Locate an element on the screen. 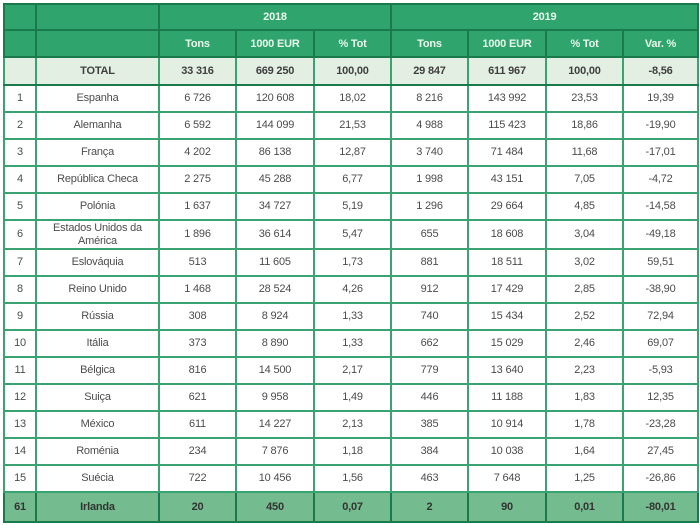 This screenshot has height=525, width=700. value-cell-6: 27,45 is located at coordinates (660, 452).